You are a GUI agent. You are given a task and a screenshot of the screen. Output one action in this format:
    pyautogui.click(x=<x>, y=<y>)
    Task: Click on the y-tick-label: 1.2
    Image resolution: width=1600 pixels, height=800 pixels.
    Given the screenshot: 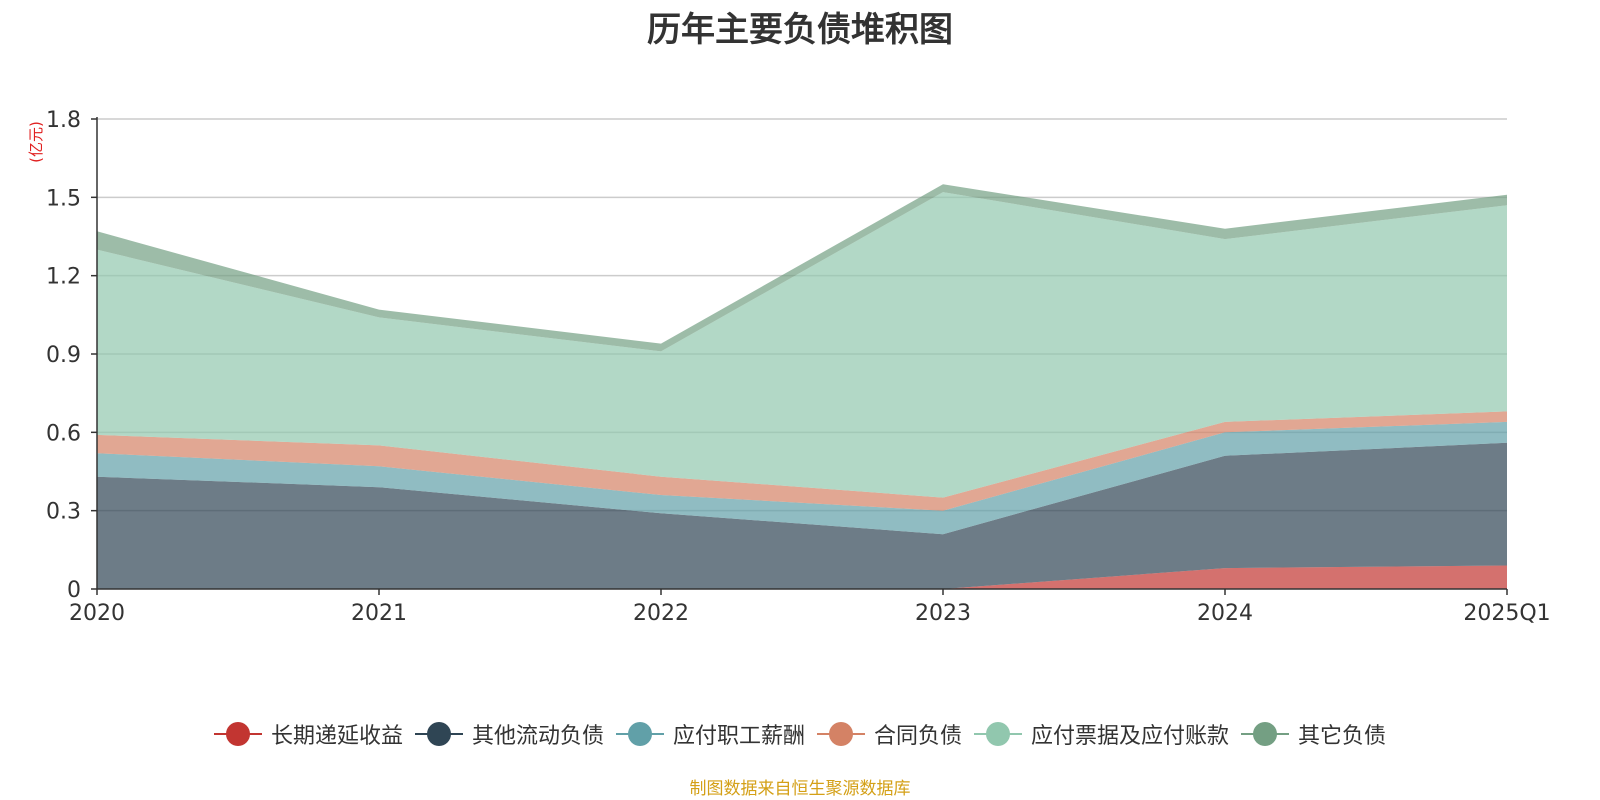 What is the action you would take?
    pyautogui.click(x=63, y=277)
    